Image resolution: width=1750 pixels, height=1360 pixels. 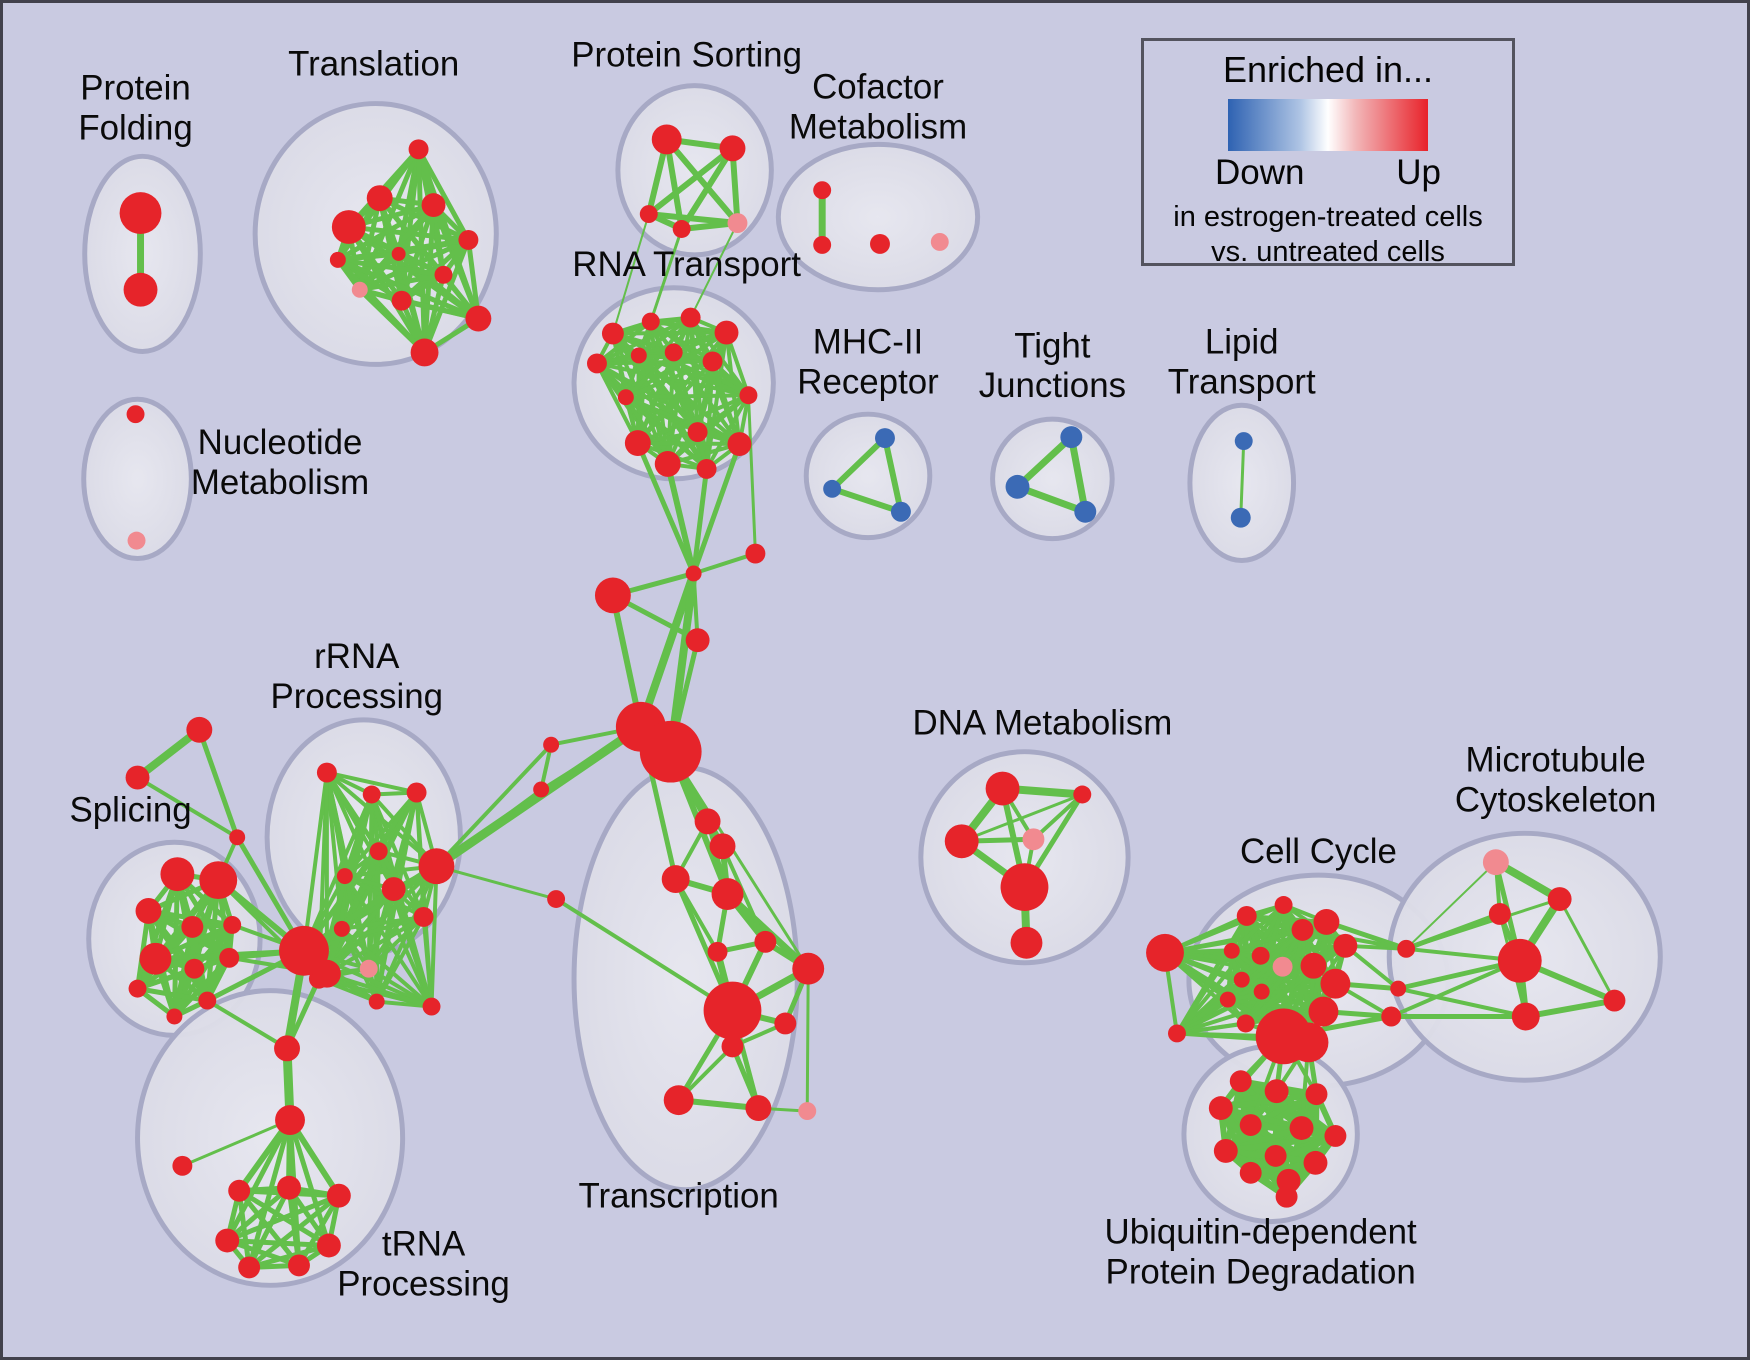 I want to click on cluster-label-trna-processing: tRNA, so click(x=424, y=1243).